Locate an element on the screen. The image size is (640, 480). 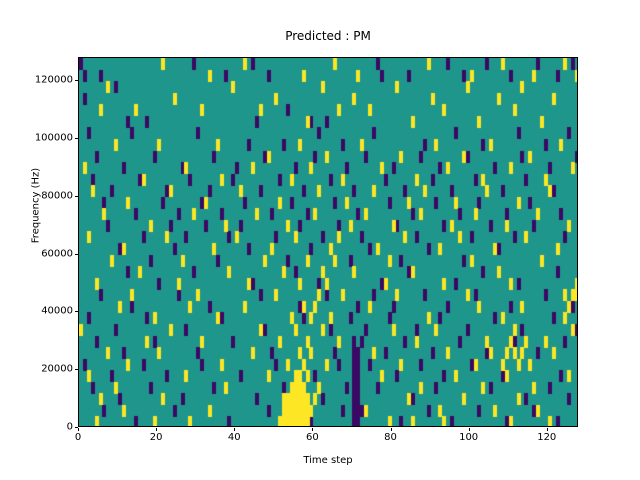
x-tick-label: 40 is located at coordinates (234, 437).